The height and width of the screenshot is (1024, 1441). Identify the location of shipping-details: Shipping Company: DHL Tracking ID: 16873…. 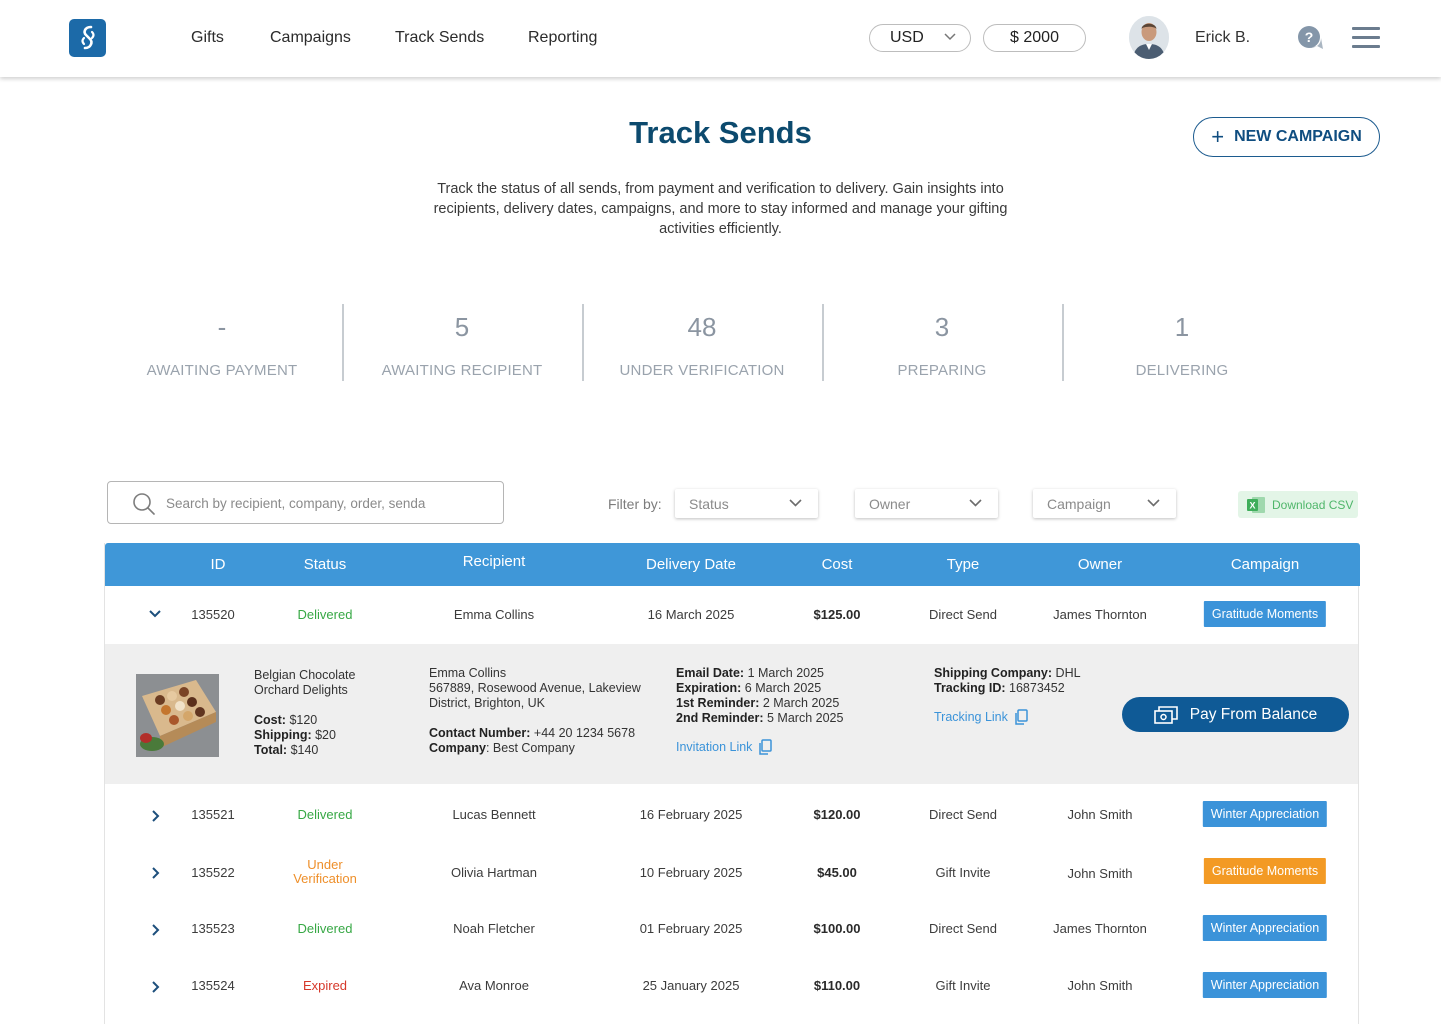
(1007, 695).